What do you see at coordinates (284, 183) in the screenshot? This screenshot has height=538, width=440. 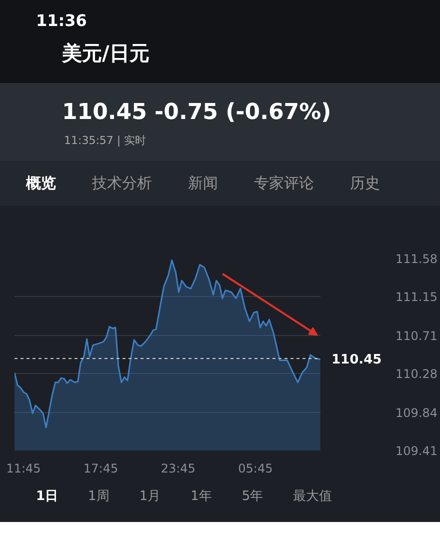 I see `text: 专家评论` at bounding box center [284, 183].